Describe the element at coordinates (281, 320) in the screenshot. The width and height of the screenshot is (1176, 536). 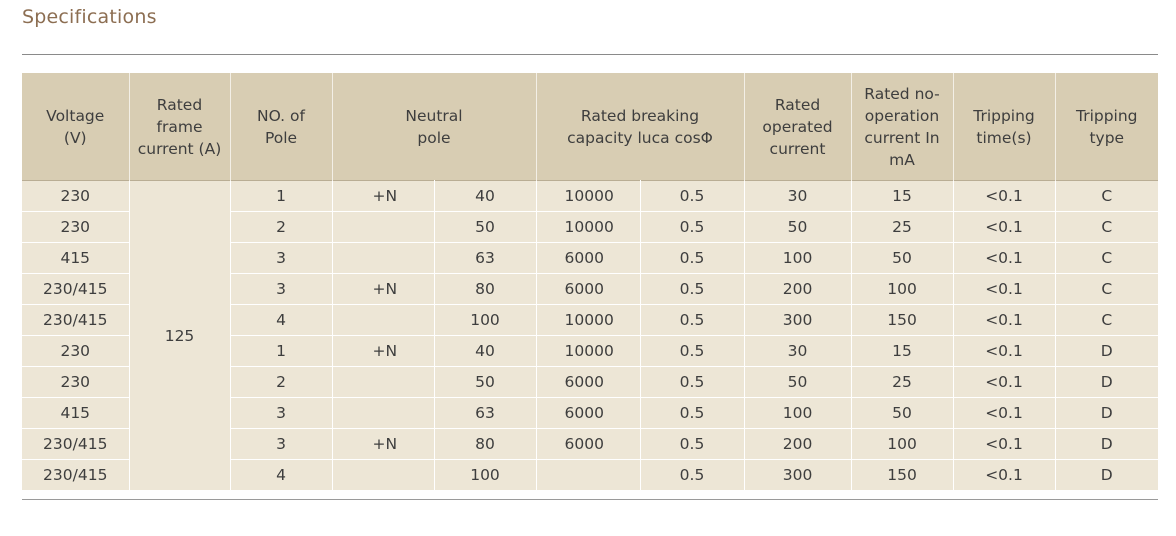
I see `cell-poles: 4` at that location.